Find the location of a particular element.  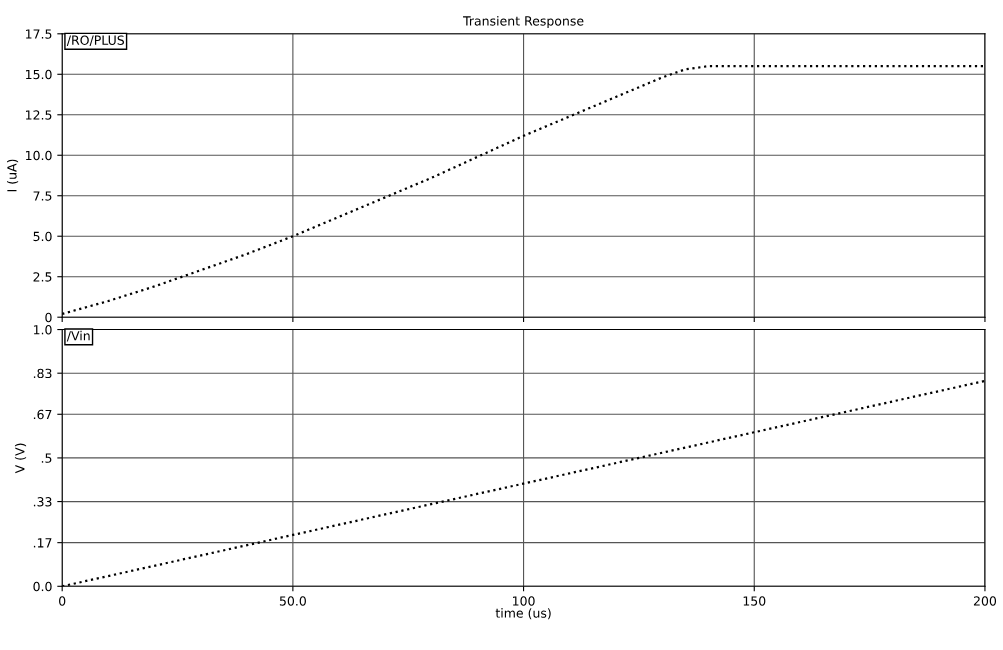

chart-title: Transient Response is located at coordinates (523, 22).